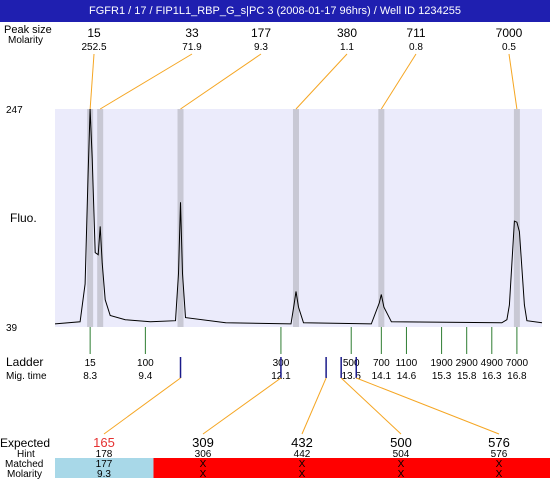 Image resolution: width=550 pixels, height=480 pixels. I want to click on peak-molarity-label: 71.9, so click(192, 47).